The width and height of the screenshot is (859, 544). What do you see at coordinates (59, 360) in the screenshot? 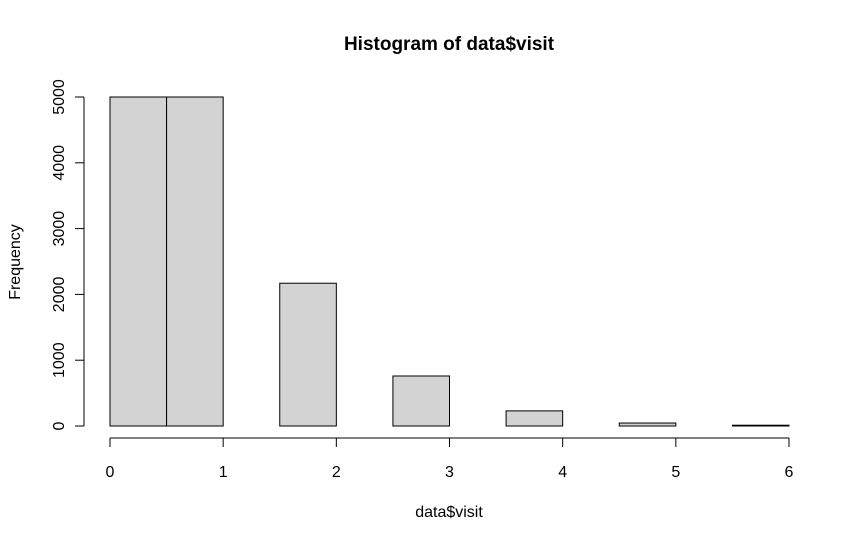
I see `y-tick-label: 1000` at bounding box center [59, 360].